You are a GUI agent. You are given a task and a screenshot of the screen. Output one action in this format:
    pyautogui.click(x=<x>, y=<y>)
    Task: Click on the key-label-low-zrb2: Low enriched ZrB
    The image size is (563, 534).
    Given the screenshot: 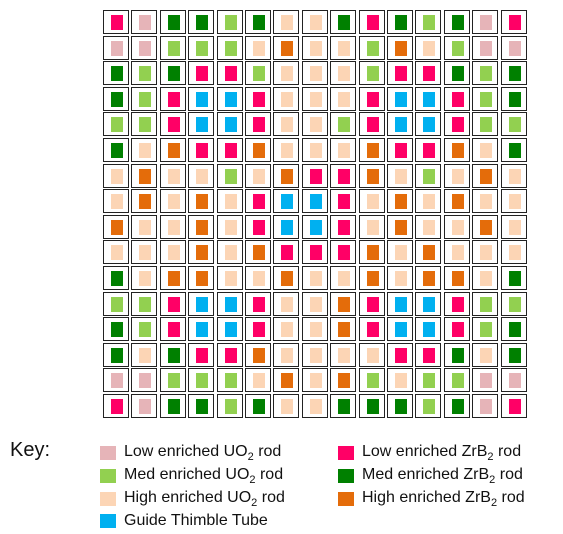 What is the action you would take?
    pyautogui.click(x=425, y=451)
    